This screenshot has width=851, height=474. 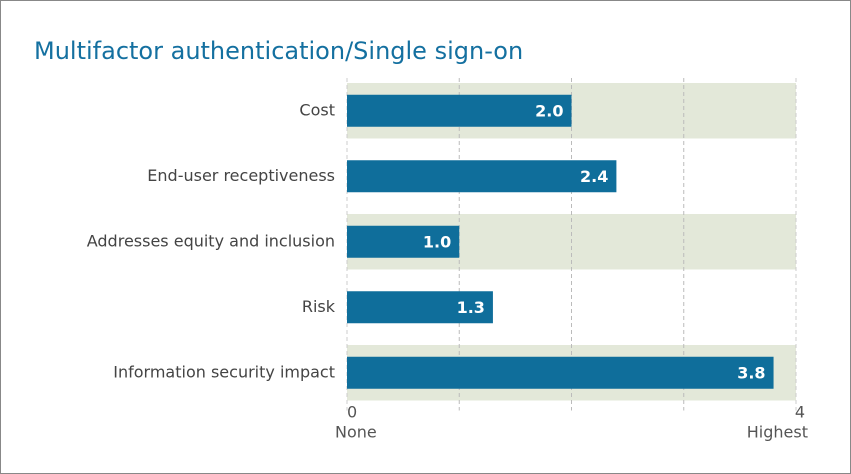 What do you see at coordinates (594, 176) in the screenshot?
I see `value-label: 2.4` at bounding box center [594, 176].